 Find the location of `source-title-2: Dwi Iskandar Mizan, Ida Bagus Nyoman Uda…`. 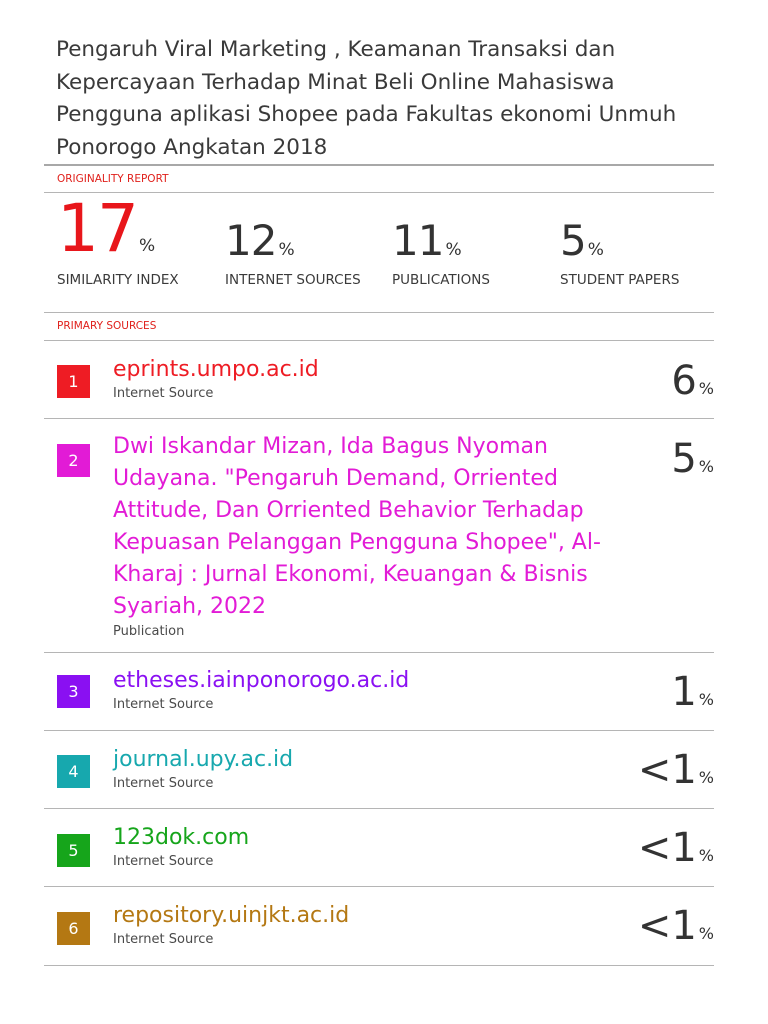

source-title-2: Dwi Iskandar Mizan, Ida Bagus Nyoman Uda… is located at coordinates (357, 526).